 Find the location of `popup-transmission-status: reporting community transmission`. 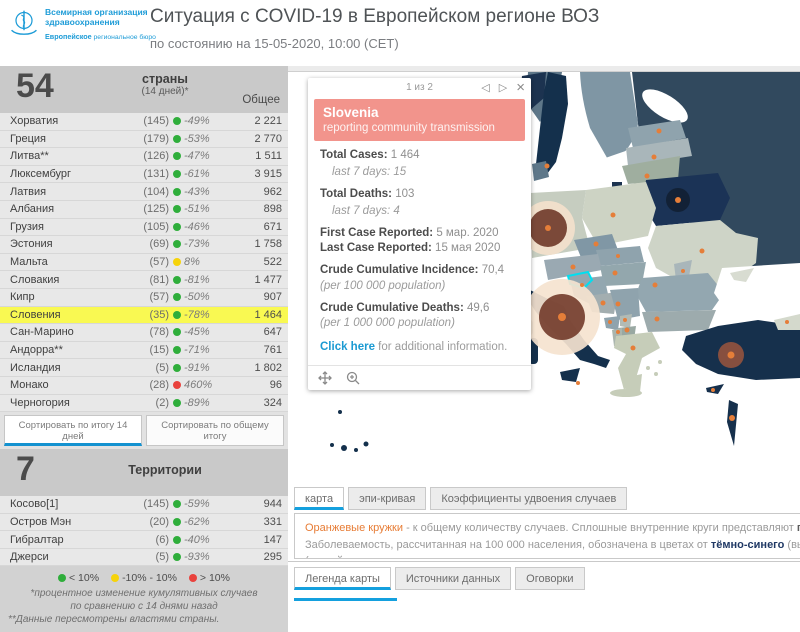

popup-transmission-status: reporting community transmission is located at coordinates (409, 128).